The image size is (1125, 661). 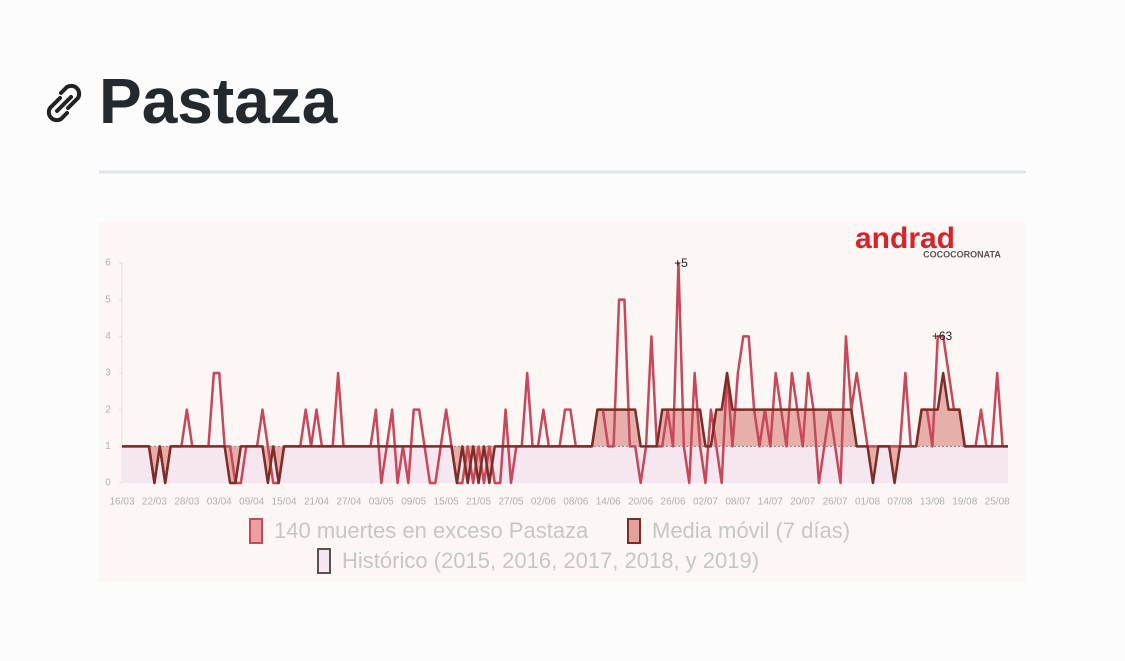 What do you see at coordinates (431, 530) in the screenshot?
I see `legend-label: 140 muertes en exceso Pastaza` at bounding box center [431, 530].